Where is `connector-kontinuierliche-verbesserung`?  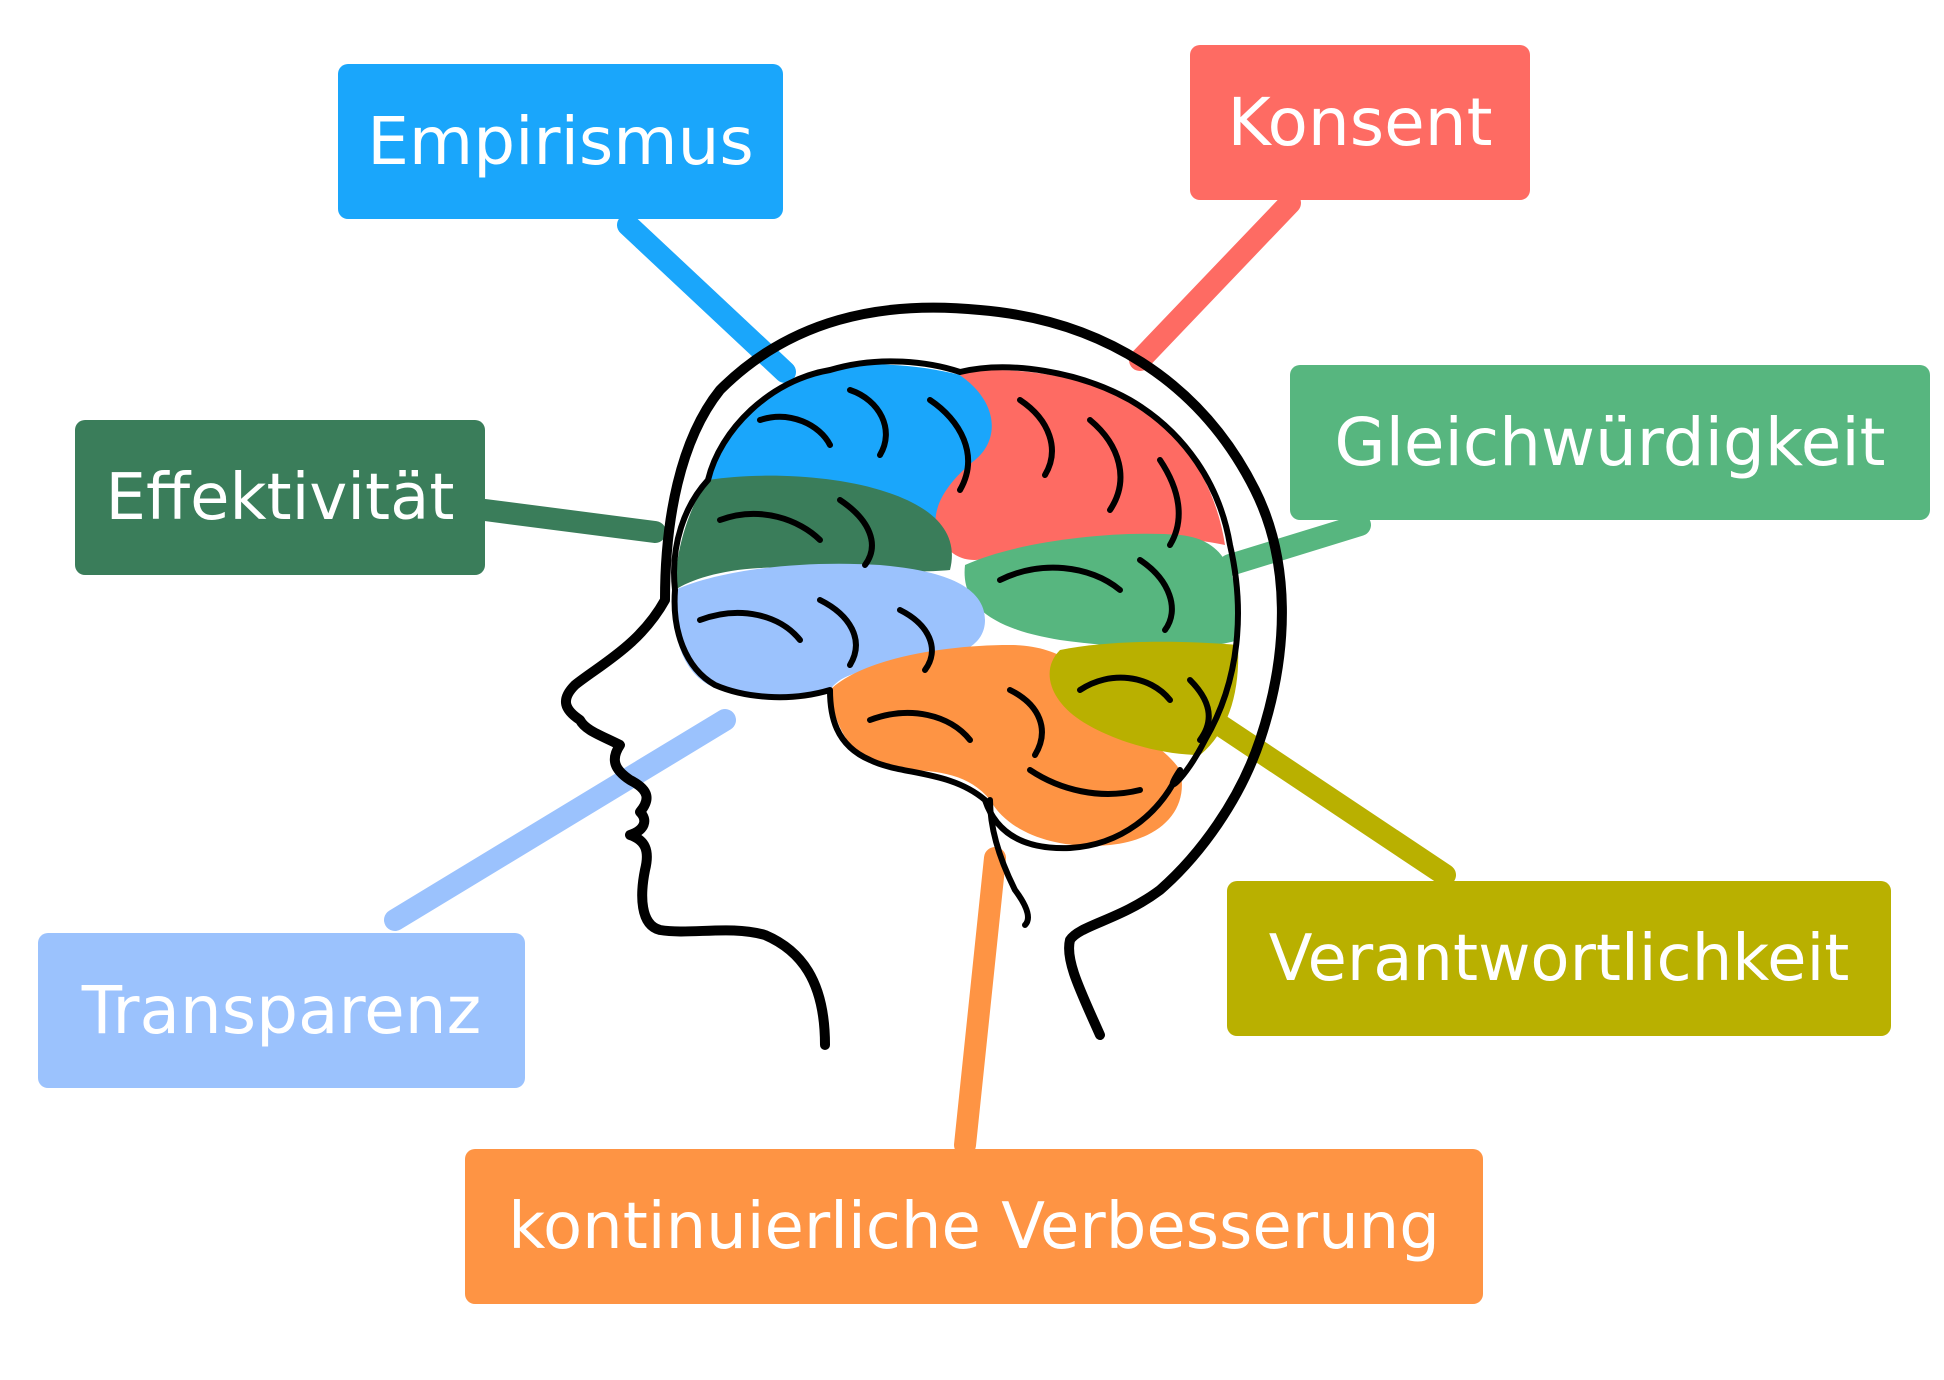
connector-kontinuierliche-verbesserung is located at coordinates (980, 1001).